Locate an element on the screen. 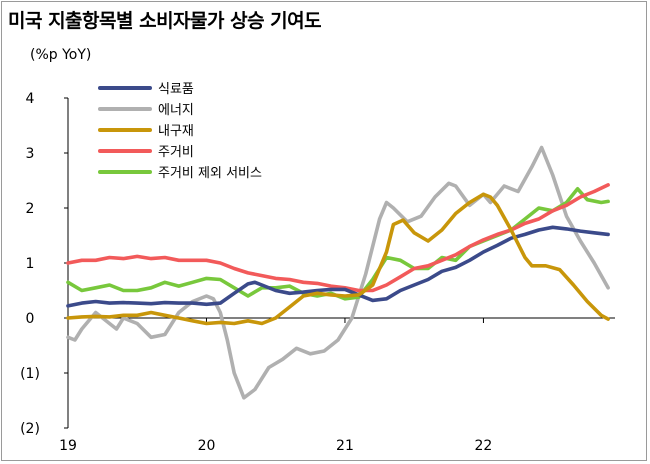 The width and height of the screenshot is (650, 464). x-tick-label: 20 is located at coordinates (207, 446).